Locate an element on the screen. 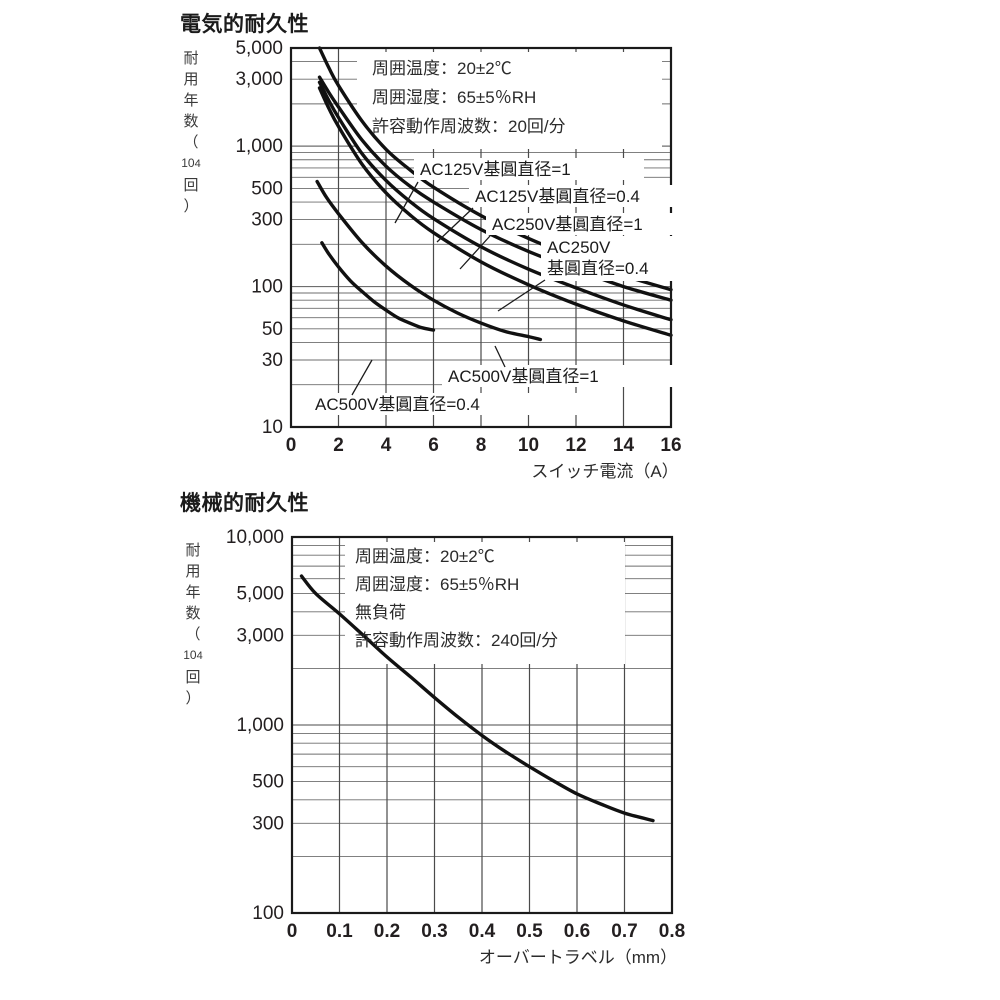 Image resolution: width=1000 pixels, height=1000 pixels. annotations: 周囲温度：20±2℃ 周囲湿度：65±5％RH 許容動作周波数：20回/分 is located at coordinates (469, 97).